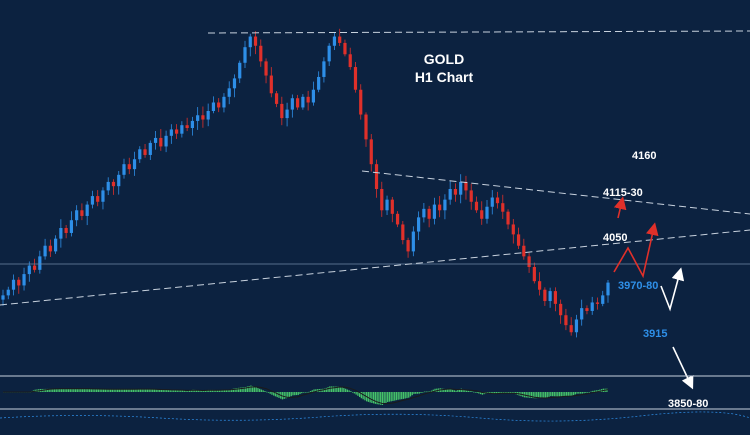  I want to click on price-label-4115-30: 4115-30, so click(623, 193).